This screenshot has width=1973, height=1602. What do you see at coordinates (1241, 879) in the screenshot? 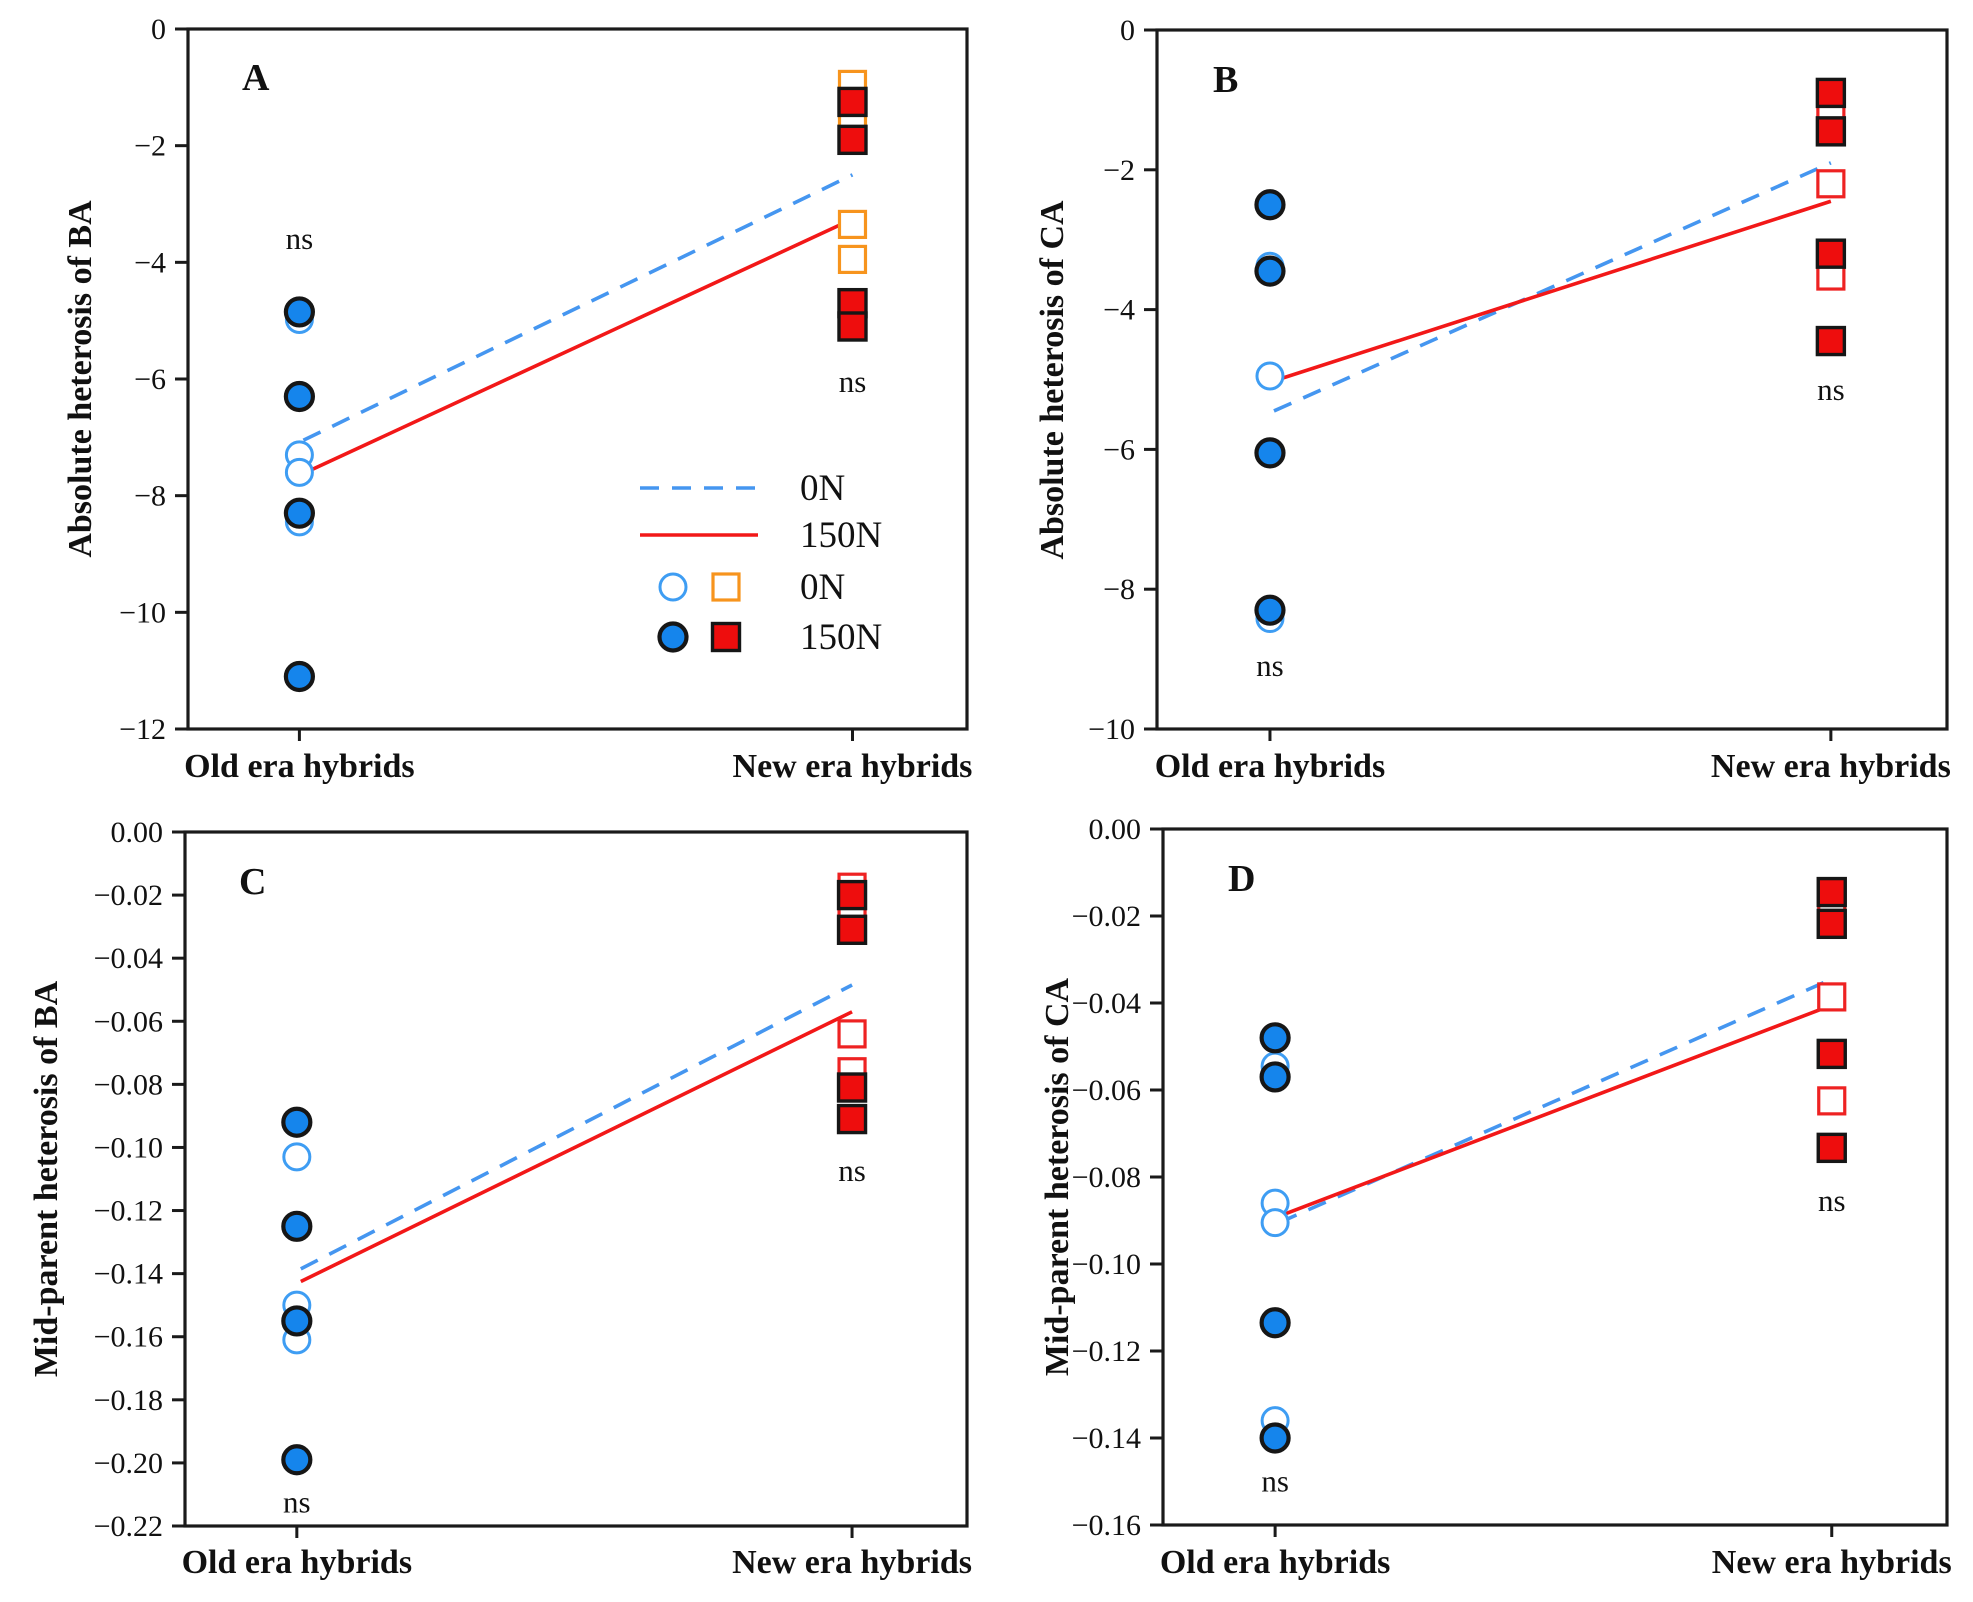
I see `panel-letter: D` at bounding box center [1241, 879].